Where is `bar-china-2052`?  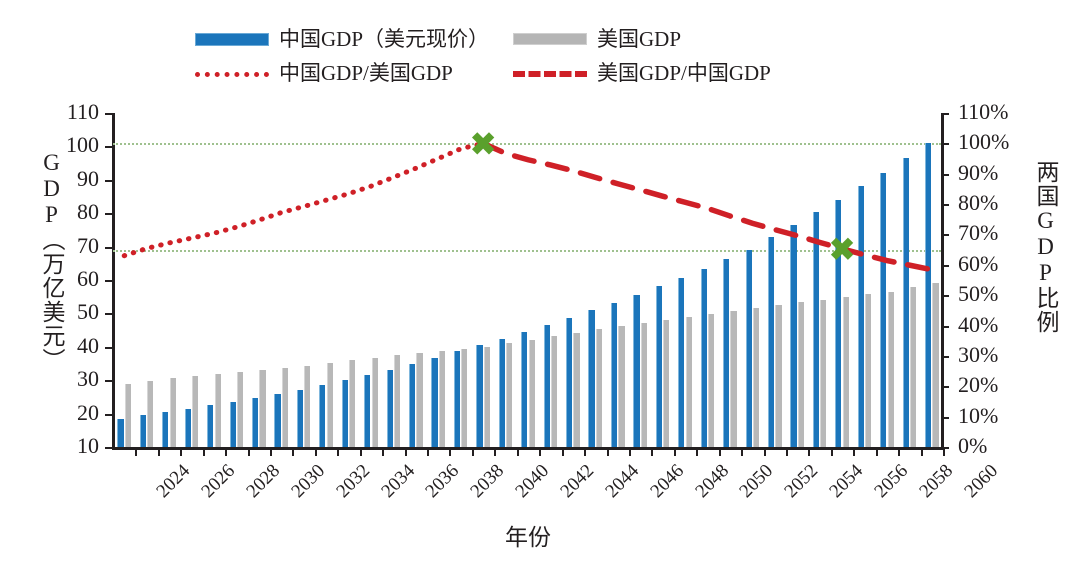 bar-china-2052 is located at coordinates (748, 348).